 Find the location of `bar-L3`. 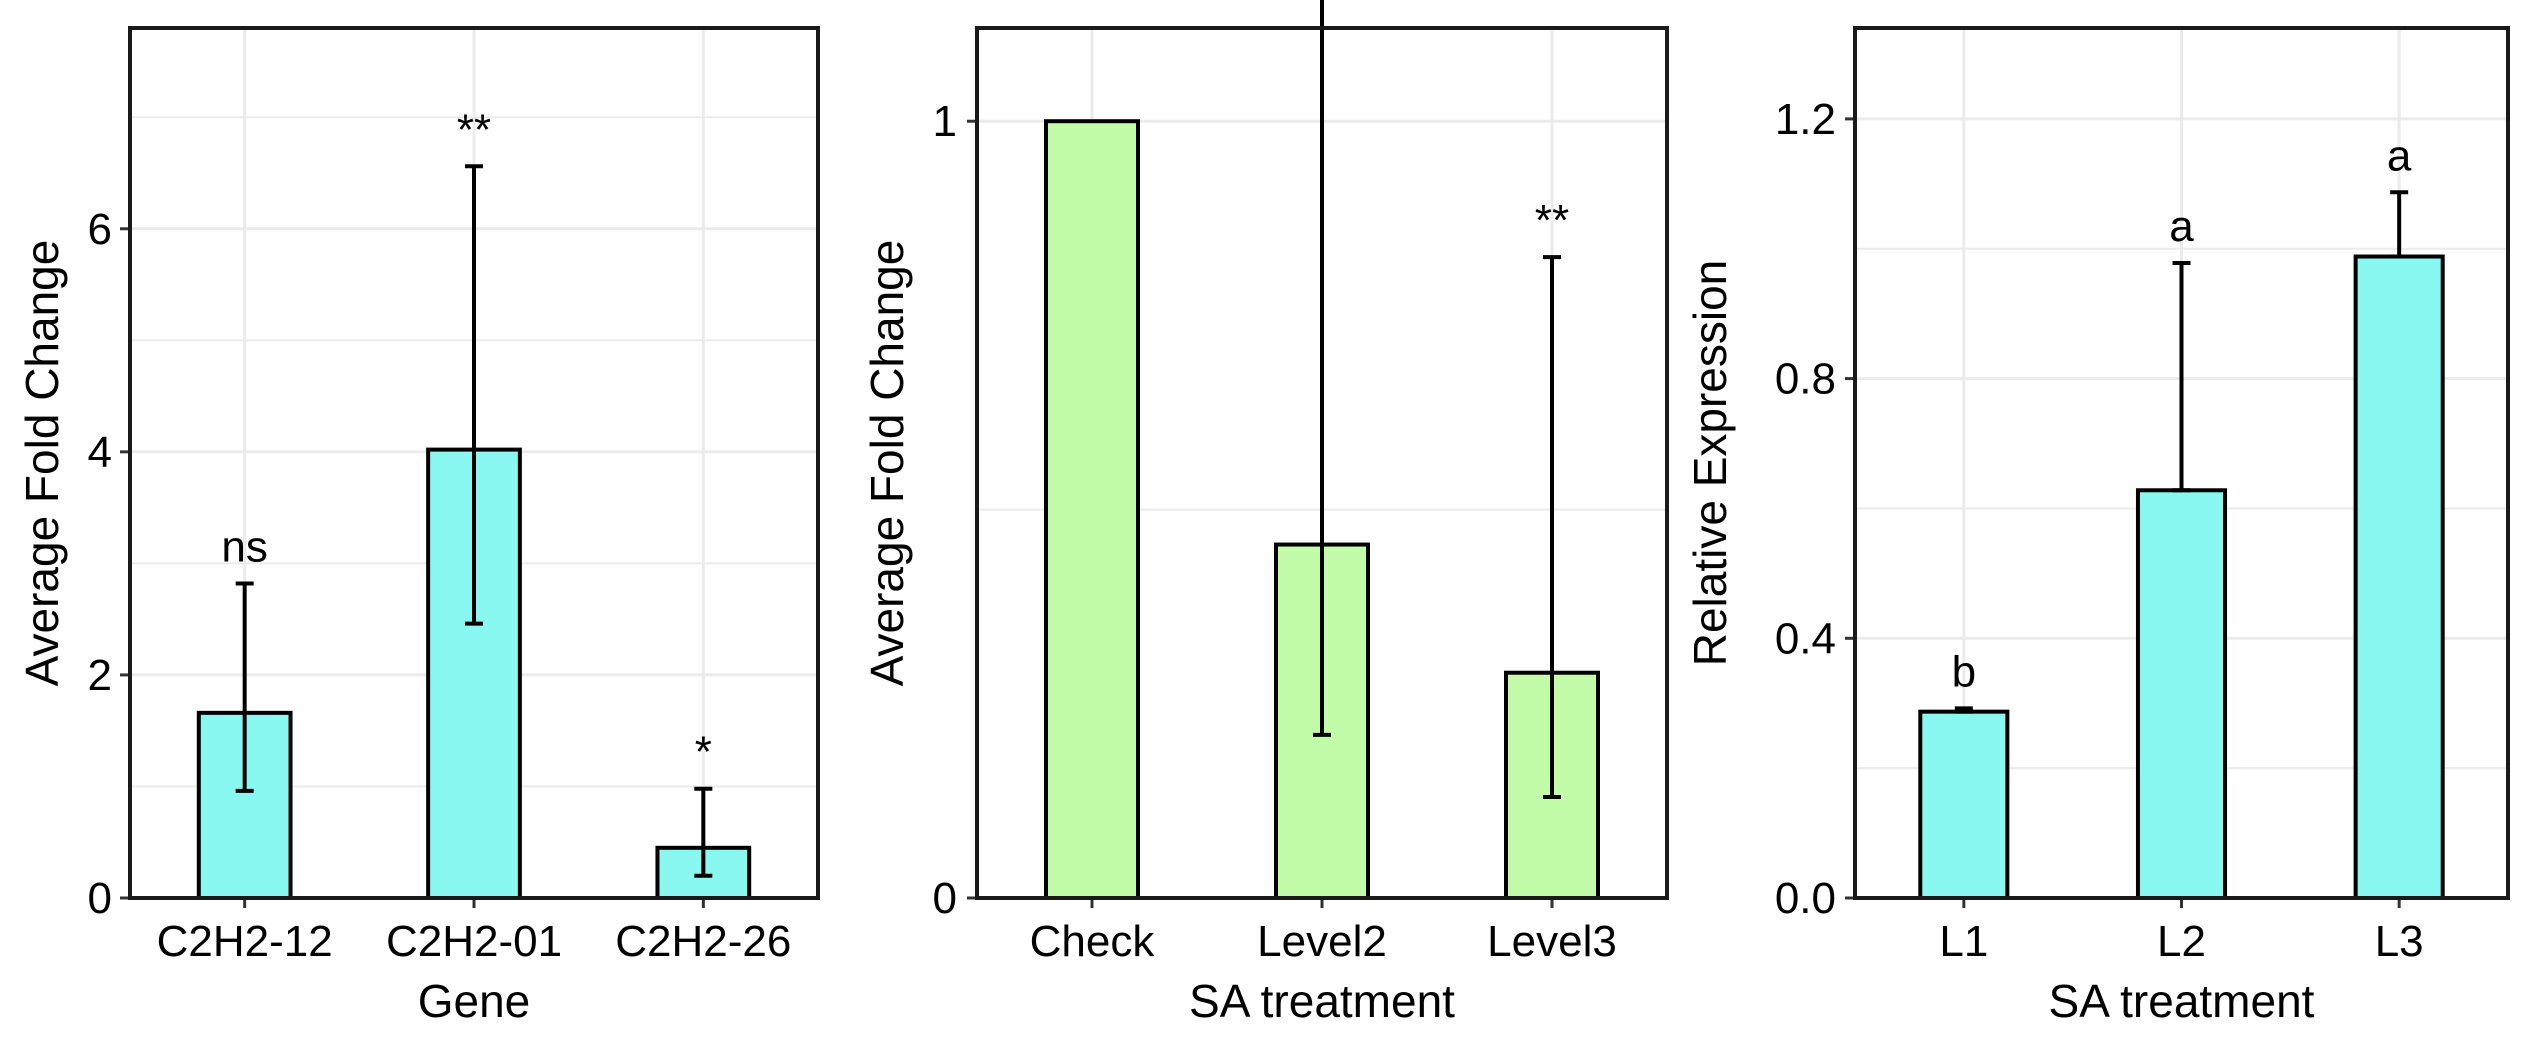

bar-L3 is located at coordinates (2399, 577).